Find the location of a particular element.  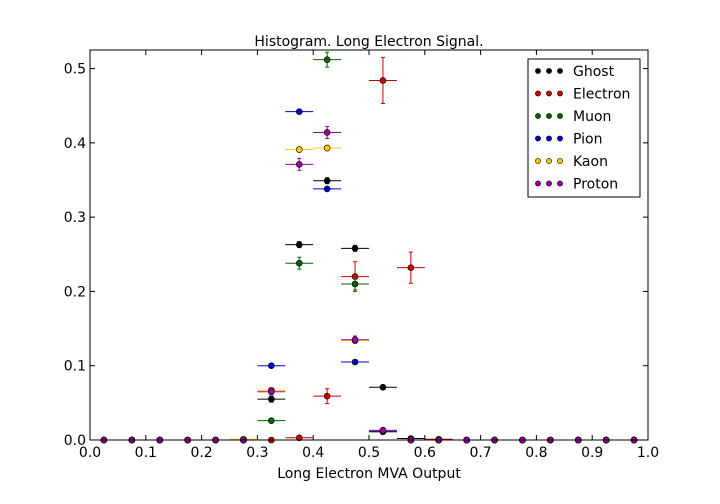

legend-entry-proton: Proton is located at coordinates (576, 185).